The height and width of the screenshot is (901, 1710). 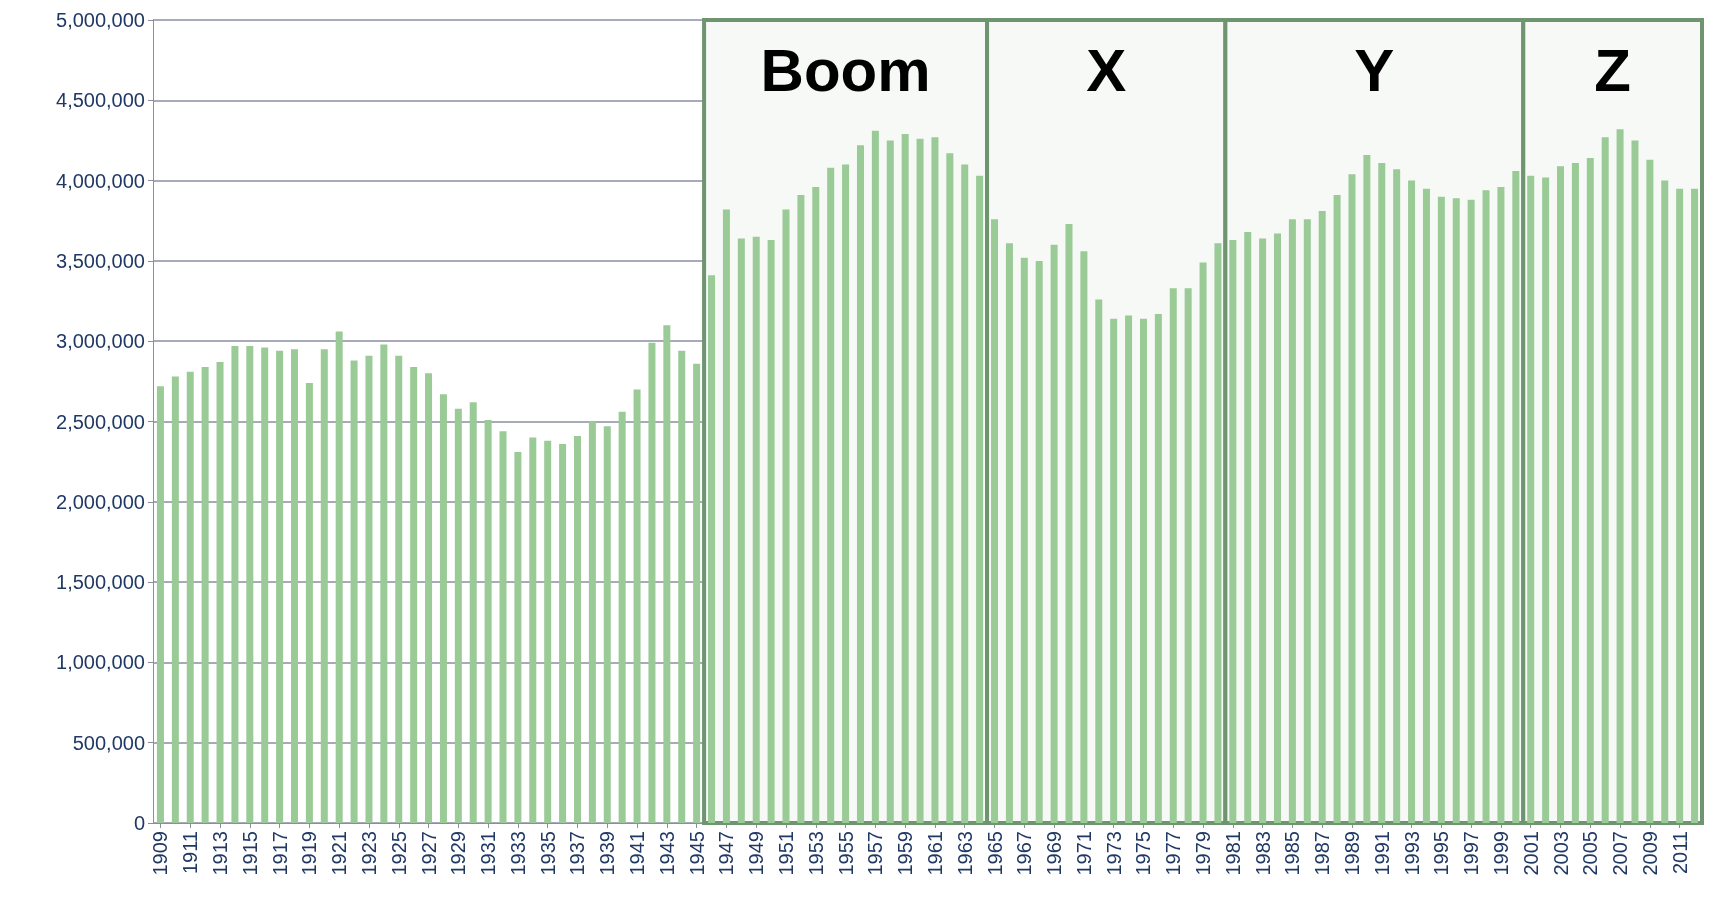 What do you see at coordinates (398, 853) in the screenshot?
I see `x-tick-label: 1925` at bounding box center [398, 853].